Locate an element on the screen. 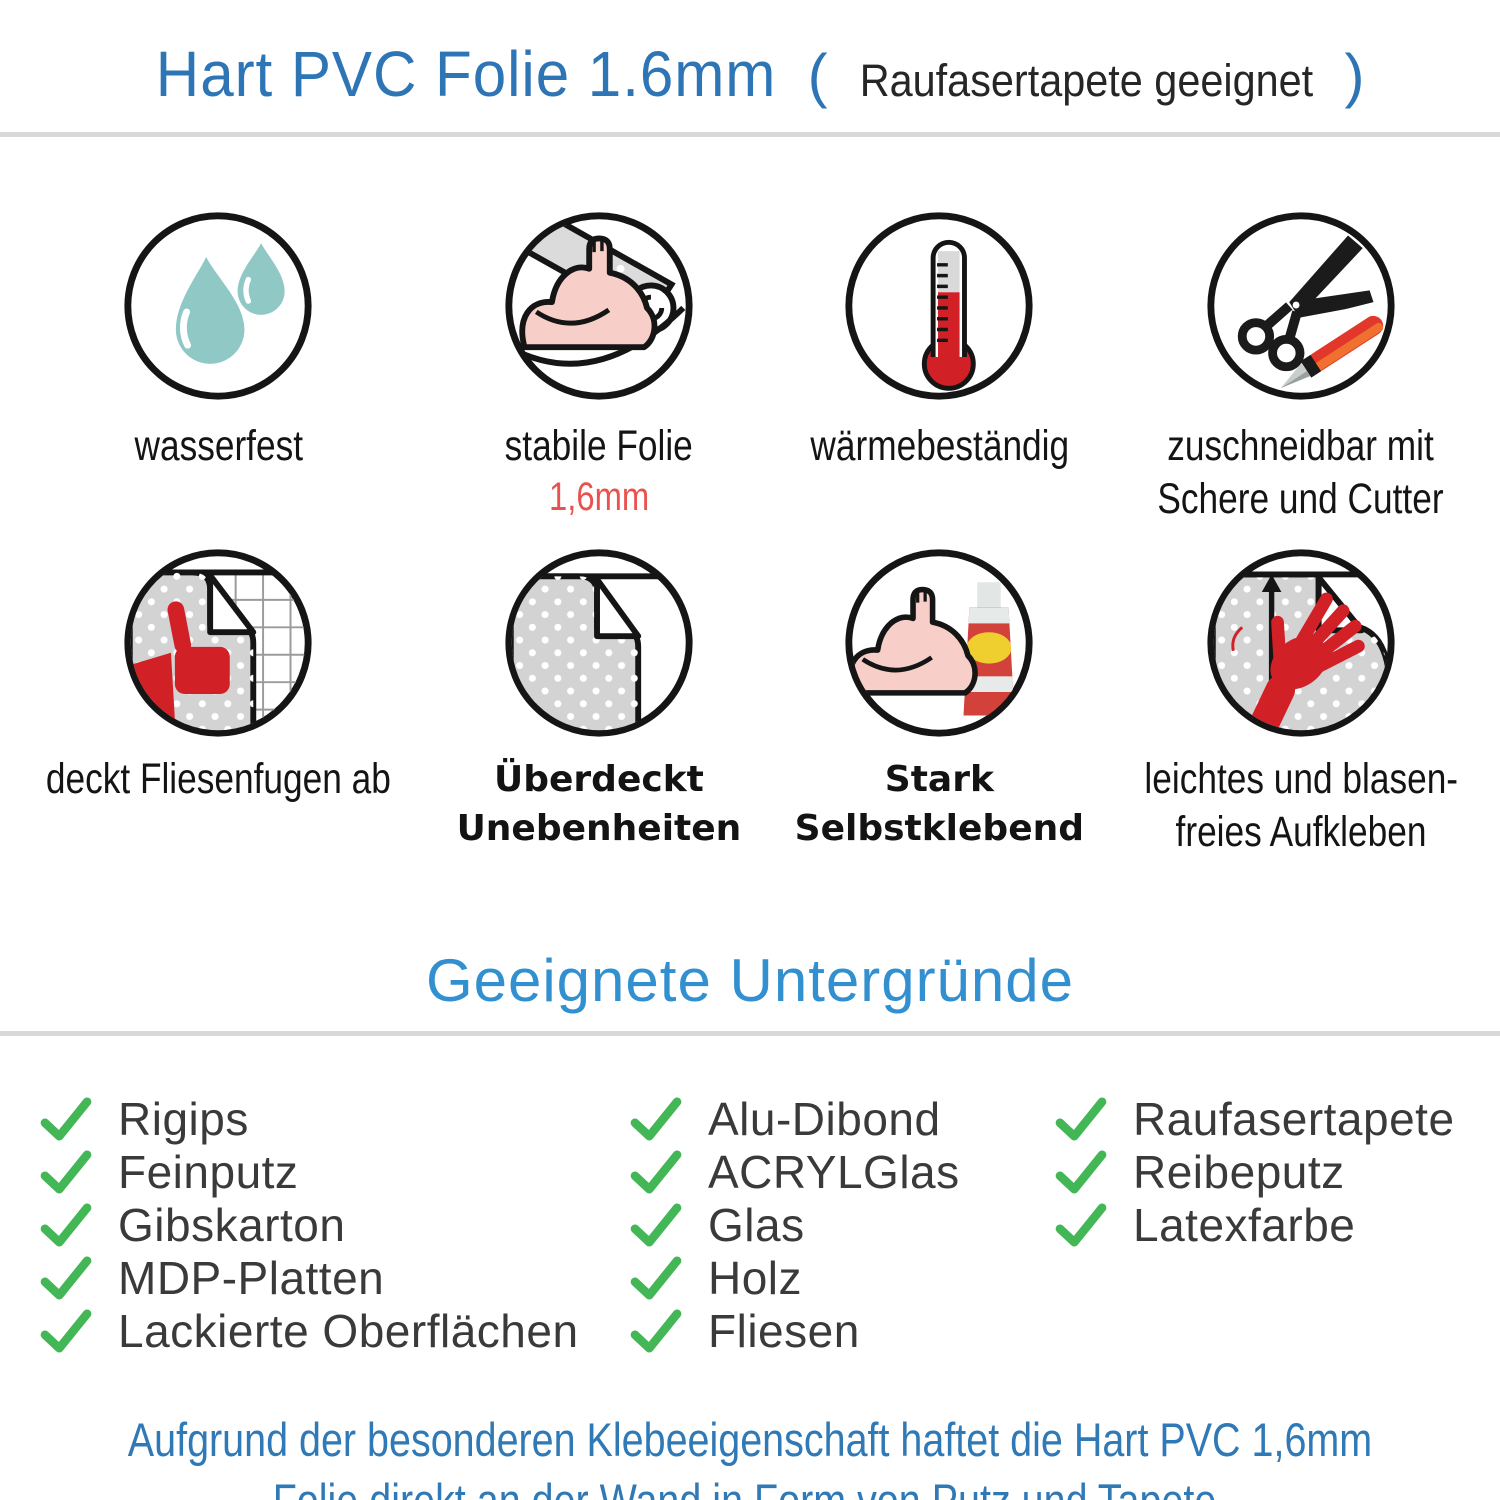  feature-fliesenfugen: deckt Fliesenfugen ab is located at coordinates (218, 700).